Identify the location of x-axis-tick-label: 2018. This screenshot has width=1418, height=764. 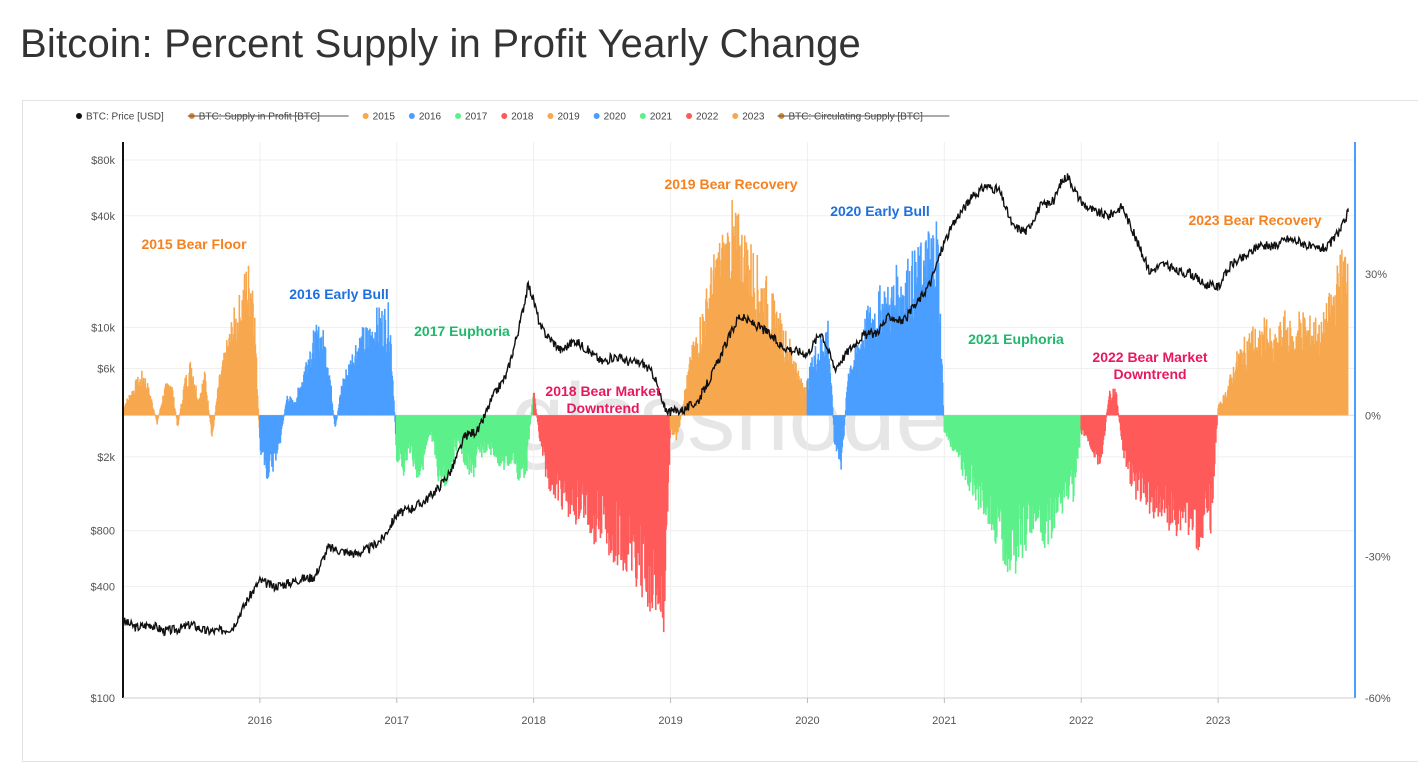
(533, 721).